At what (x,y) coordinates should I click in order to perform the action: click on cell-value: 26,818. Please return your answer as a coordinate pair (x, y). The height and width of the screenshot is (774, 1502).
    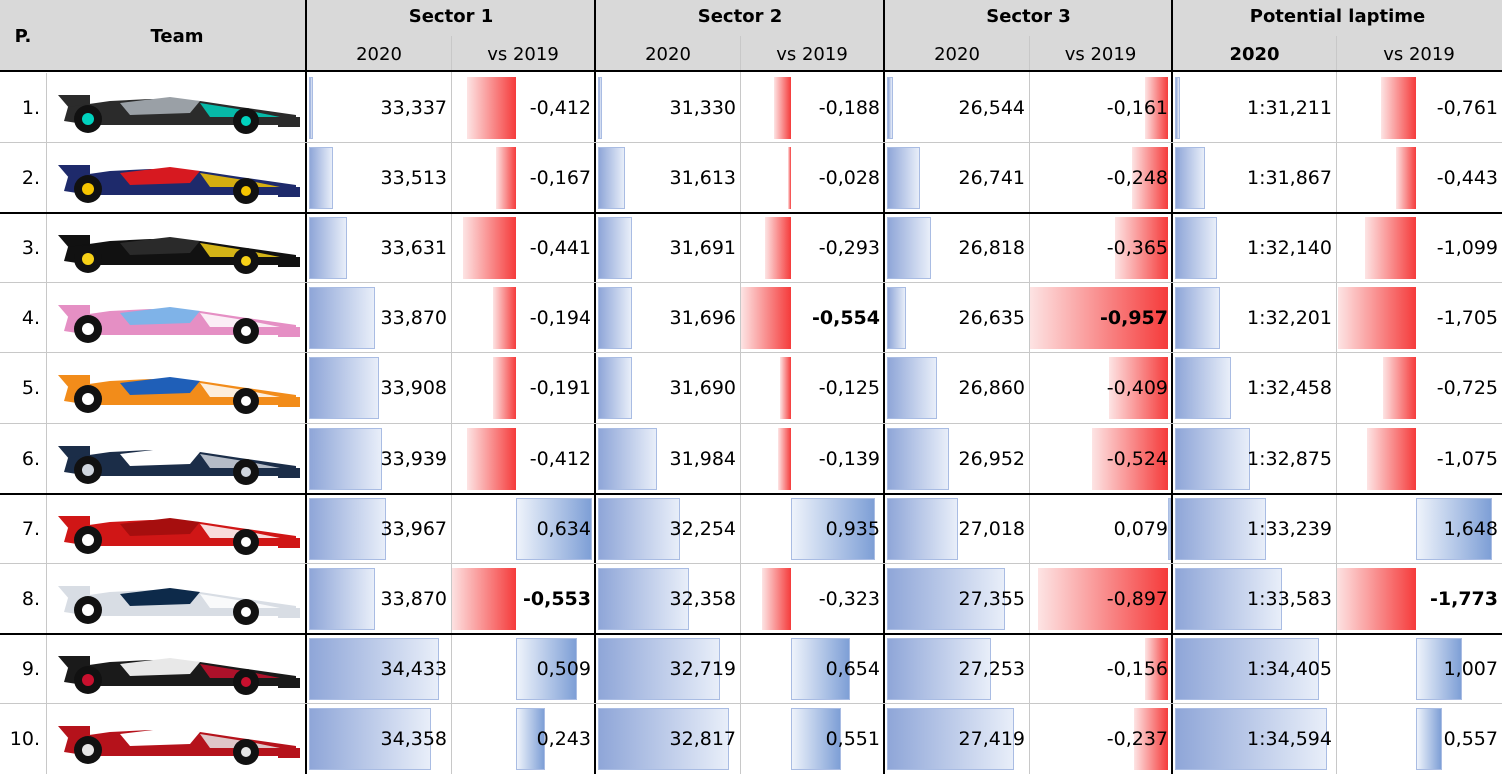
    Looking at the image, I should click on (991, 248).